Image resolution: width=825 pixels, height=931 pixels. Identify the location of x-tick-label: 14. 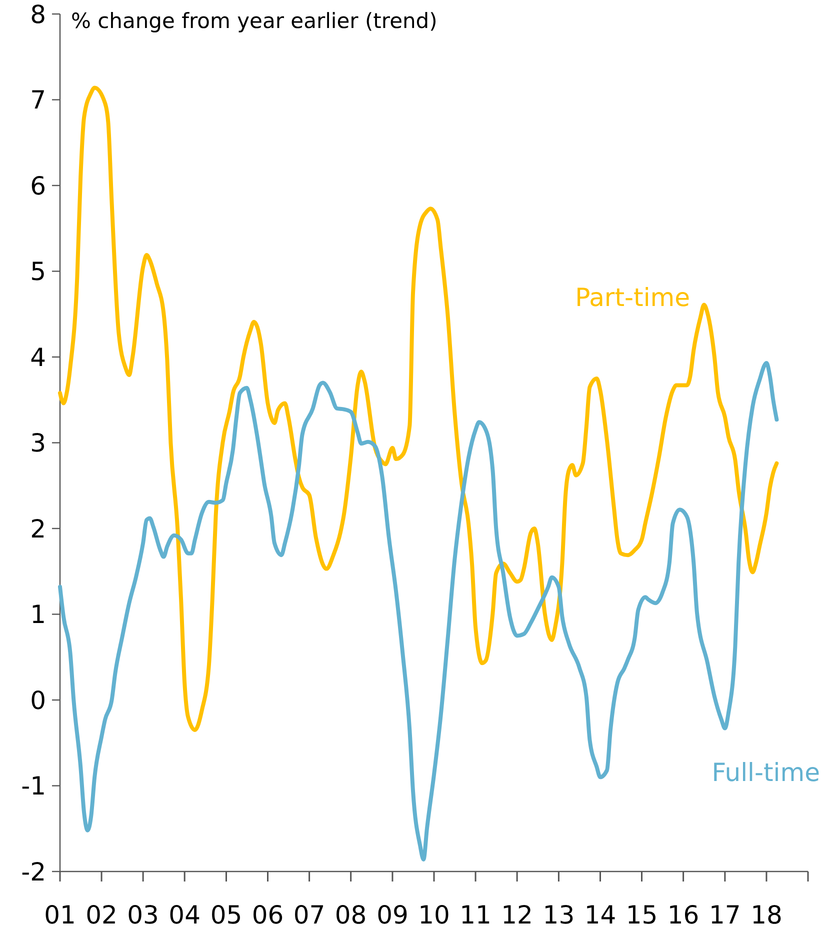
(600, 915).